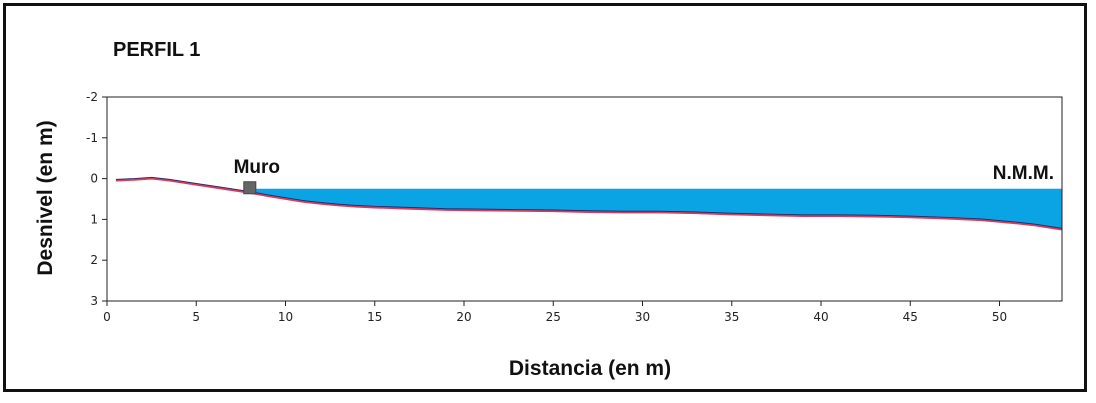 This screenshot has height=403, width=1096. What do you see at coordinates (285, 317) in the screenshot?
I see `x-tick-label: 10` at bounding box center [285, 317].